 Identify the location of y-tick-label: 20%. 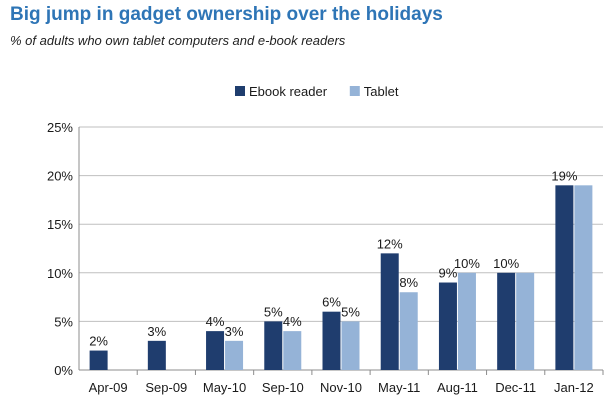
(60, 176).